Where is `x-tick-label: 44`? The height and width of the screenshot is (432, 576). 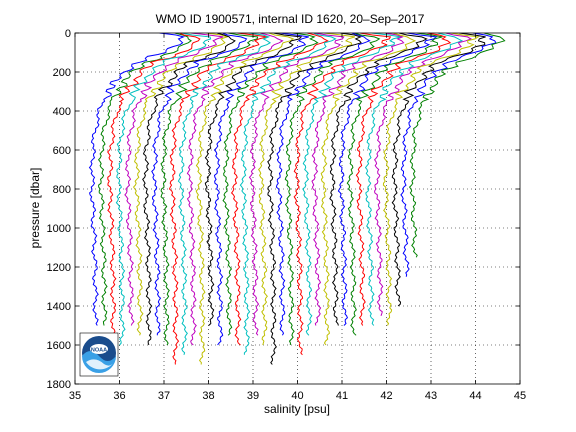 x-tick-label: 44 is located at coordinates (475, 396).